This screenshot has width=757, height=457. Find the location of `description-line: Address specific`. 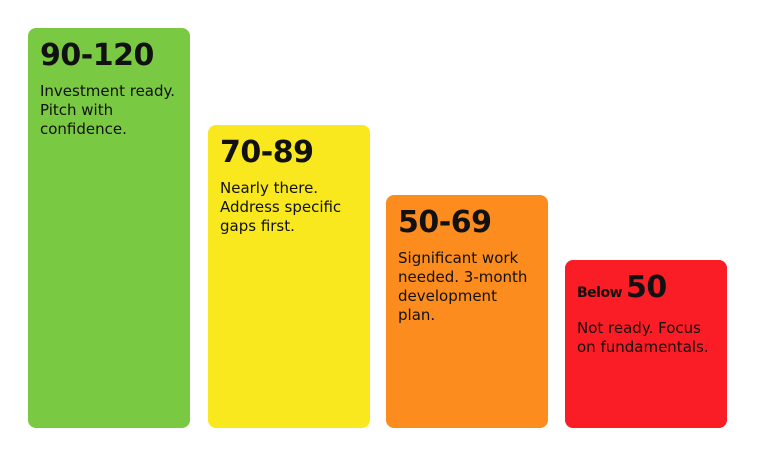

description-line: Address specific is located at coordinates (281, 207).